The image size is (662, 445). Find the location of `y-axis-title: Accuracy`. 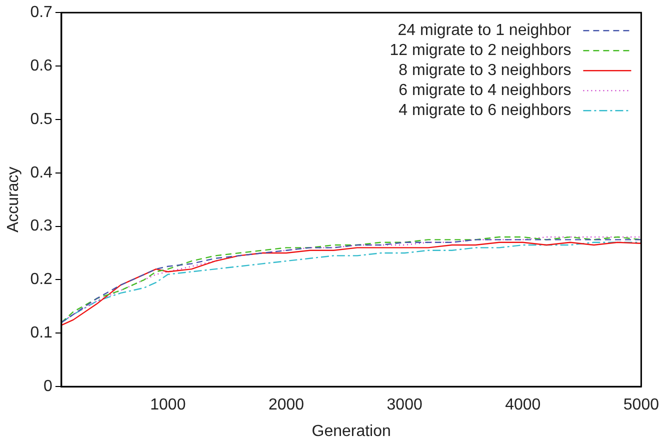

y-axis-title: Accuracy is located at coordinates (13, 199).